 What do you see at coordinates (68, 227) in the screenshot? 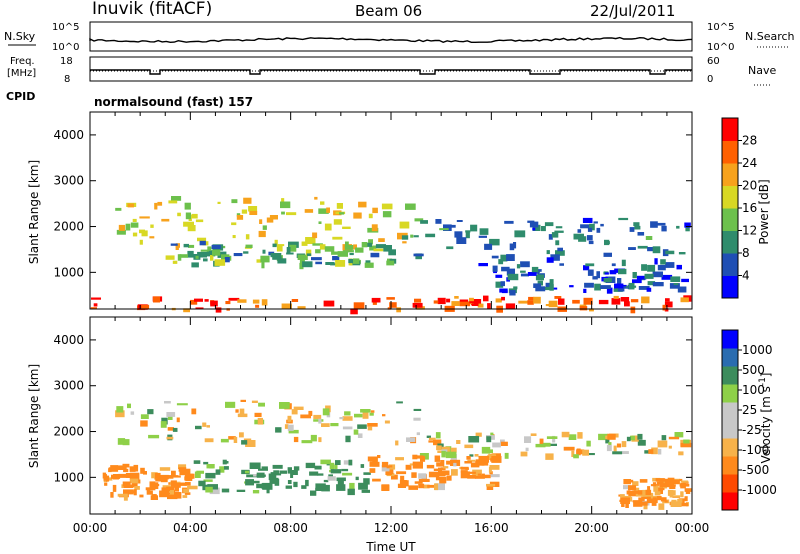
I see `y-tick-label: 2000` at bounding box center [68, 227].